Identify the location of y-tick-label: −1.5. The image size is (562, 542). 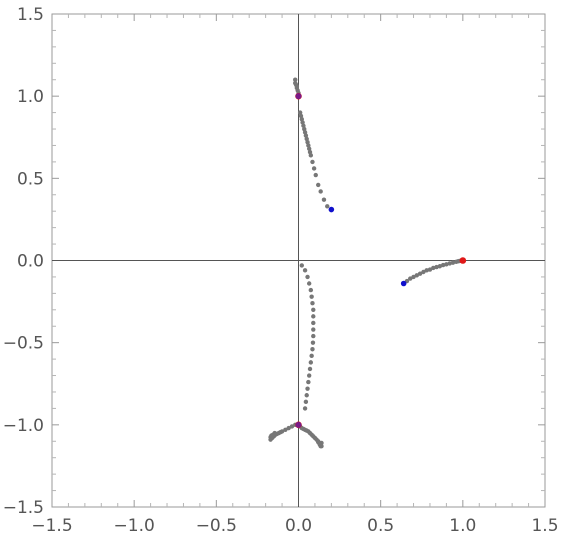
(23, 508).